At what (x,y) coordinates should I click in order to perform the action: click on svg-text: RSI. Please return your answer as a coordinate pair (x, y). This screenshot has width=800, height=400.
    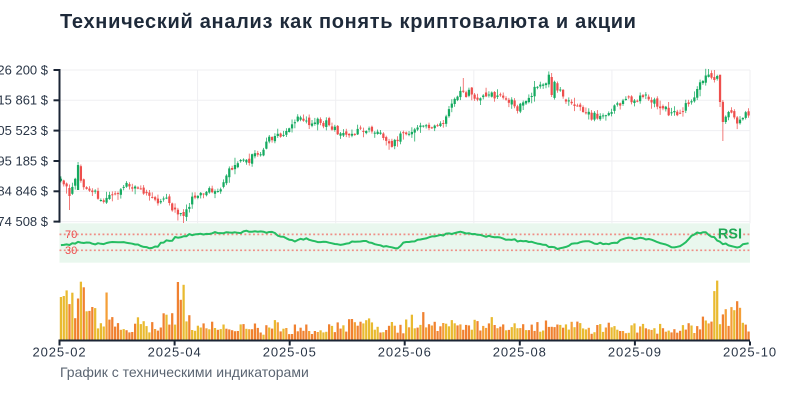
    Looking at the image, I should click on (730, 235).